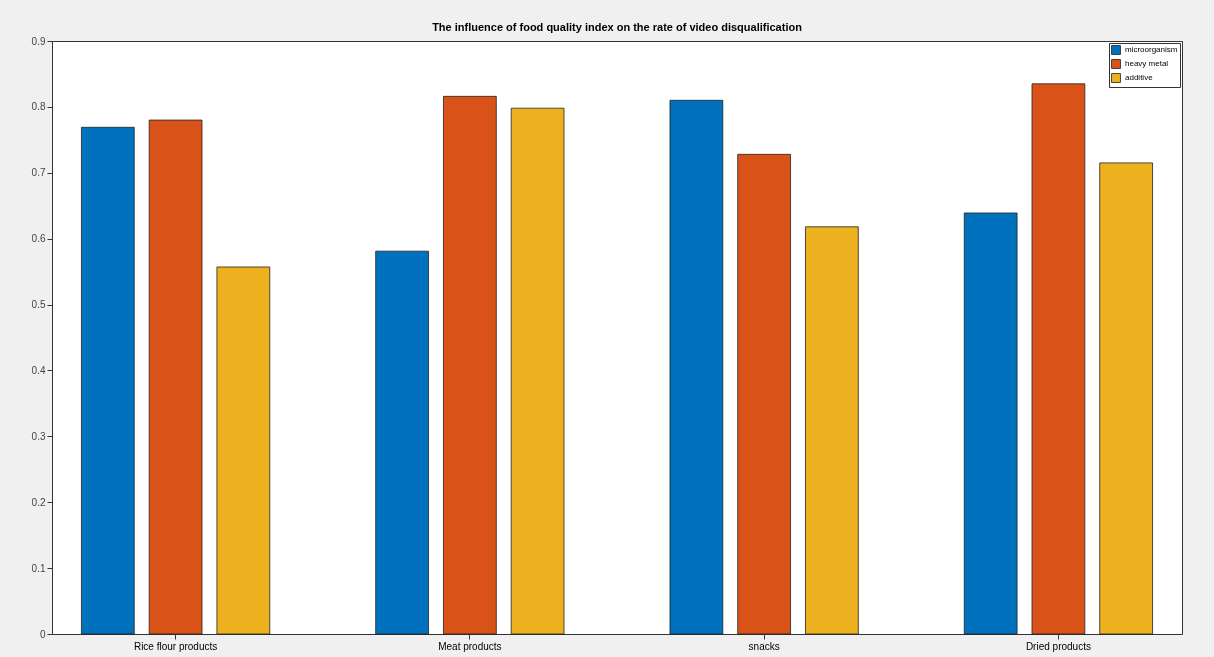 The width and height of the screenshot is (1214, 657). Describe the element at coordinates (38, 502) in the screenshot. I see `y-tick-label: 0.2` at that location.